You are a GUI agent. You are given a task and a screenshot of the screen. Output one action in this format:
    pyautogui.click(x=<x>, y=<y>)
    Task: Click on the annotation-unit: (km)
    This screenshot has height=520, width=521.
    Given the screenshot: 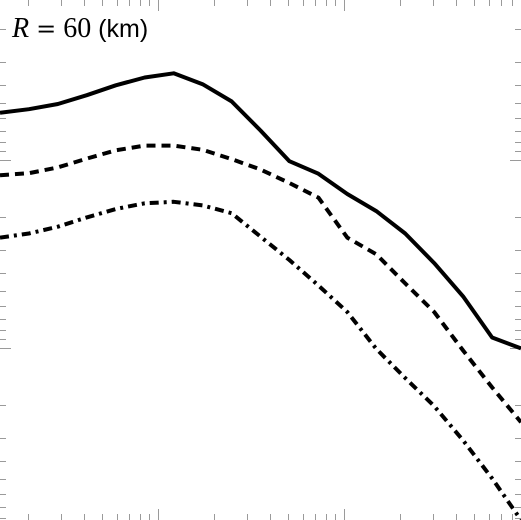 What is the action you would take?
    pyautogui.click(x=123, y=29)
    